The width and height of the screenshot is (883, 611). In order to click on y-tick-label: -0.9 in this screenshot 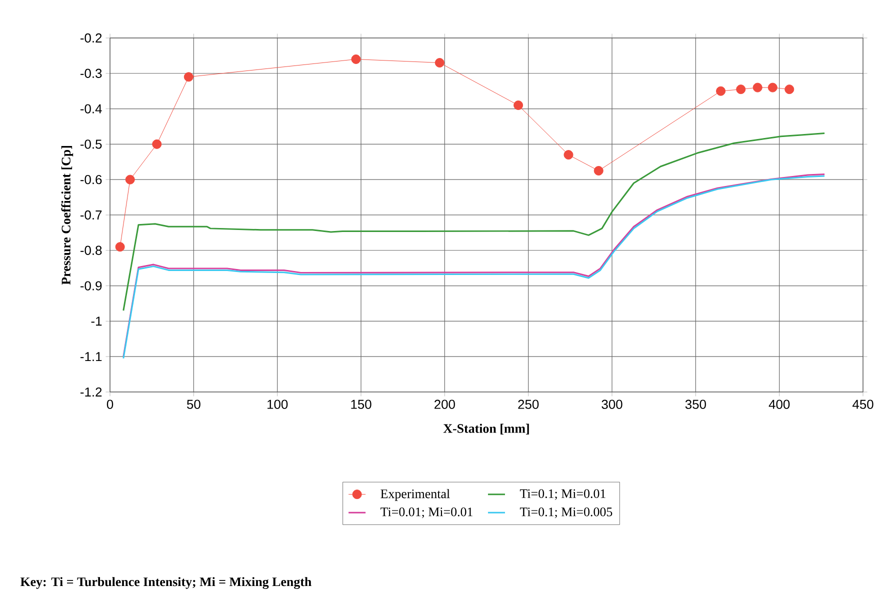, I will do `click(91, 285)`.